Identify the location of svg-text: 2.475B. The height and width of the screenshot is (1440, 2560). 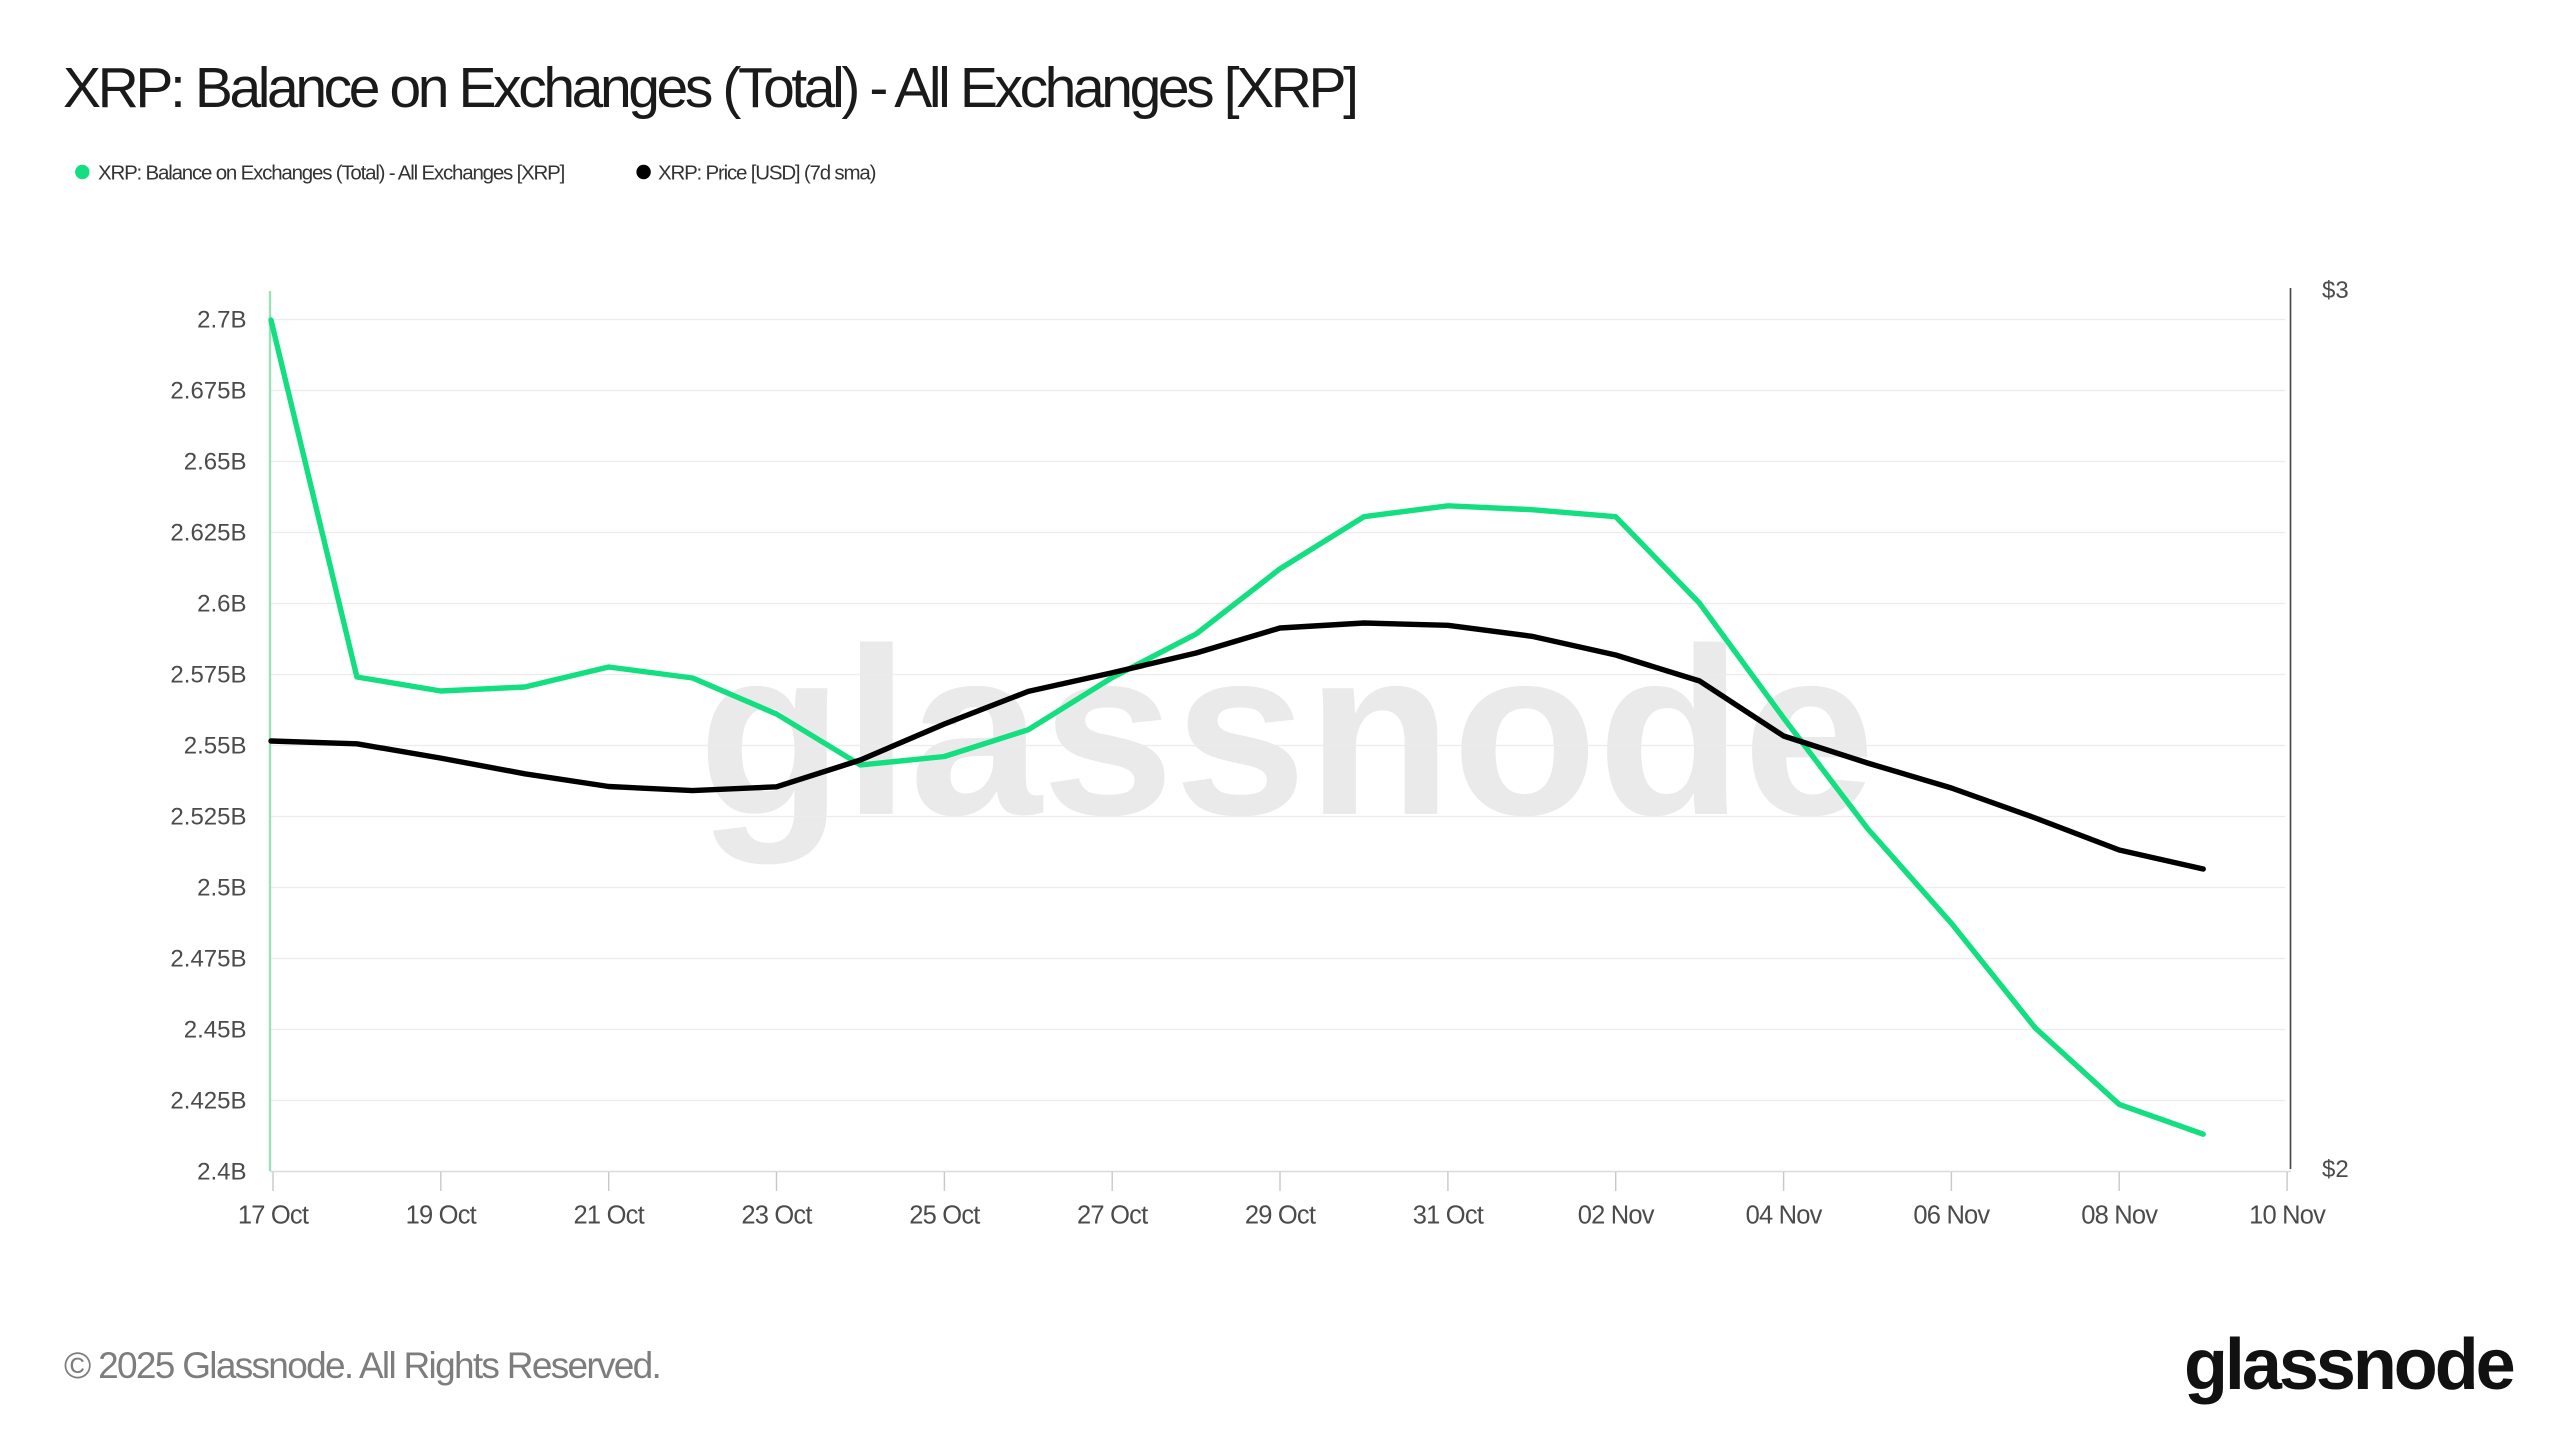
(208, 958).